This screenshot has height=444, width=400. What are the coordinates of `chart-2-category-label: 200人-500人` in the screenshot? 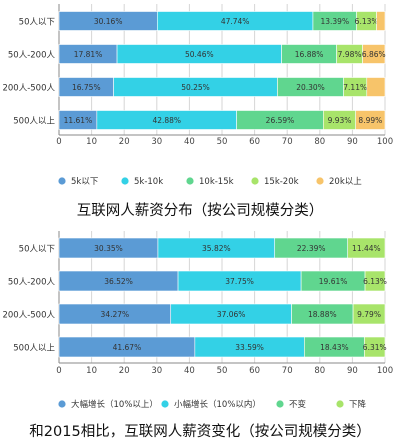 It's located at (28, 316).